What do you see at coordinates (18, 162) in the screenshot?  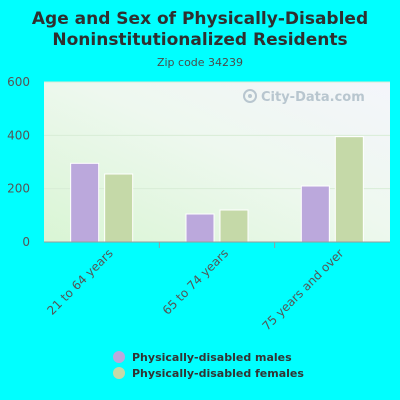 I see `y-tick-layer: 0 200 400 600` at bounding box center [18, 162].